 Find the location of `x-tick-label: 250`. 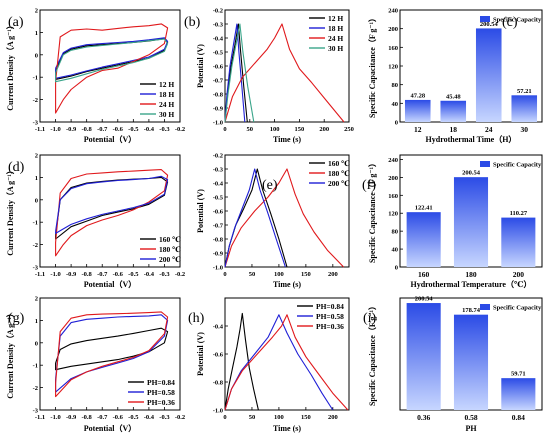

x-tick-label: 250 is located at coordinates (349, 129).